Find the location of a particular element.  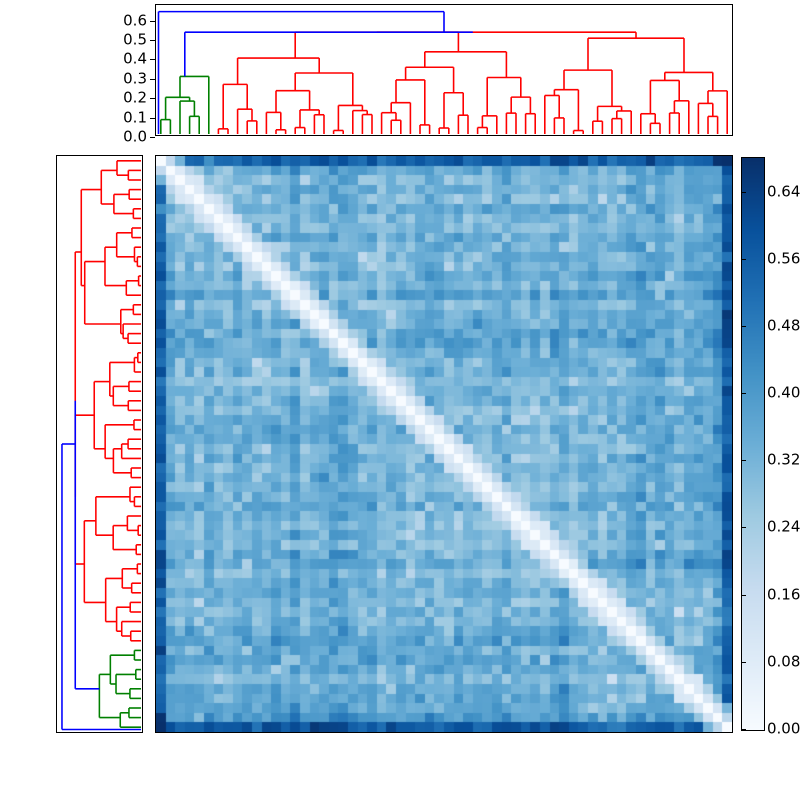

colorbar-gradient is located at coordinates (753, 444).